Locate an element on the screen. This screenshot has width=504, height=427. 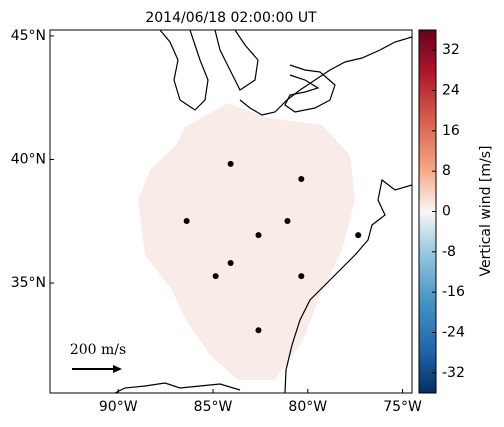
colorbar-tick-label: -32 is located at coordinates (453, 373).